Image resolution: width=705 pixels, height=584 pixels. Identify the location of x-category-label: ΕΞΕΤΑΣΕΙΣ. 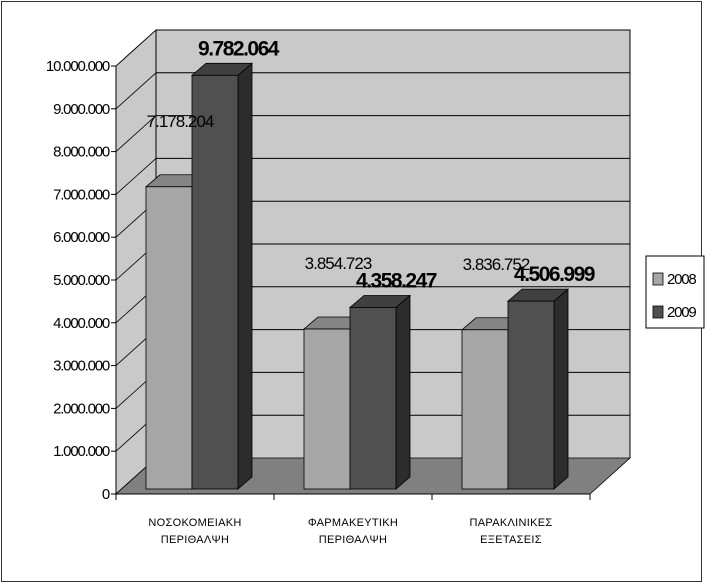
(511, 540).